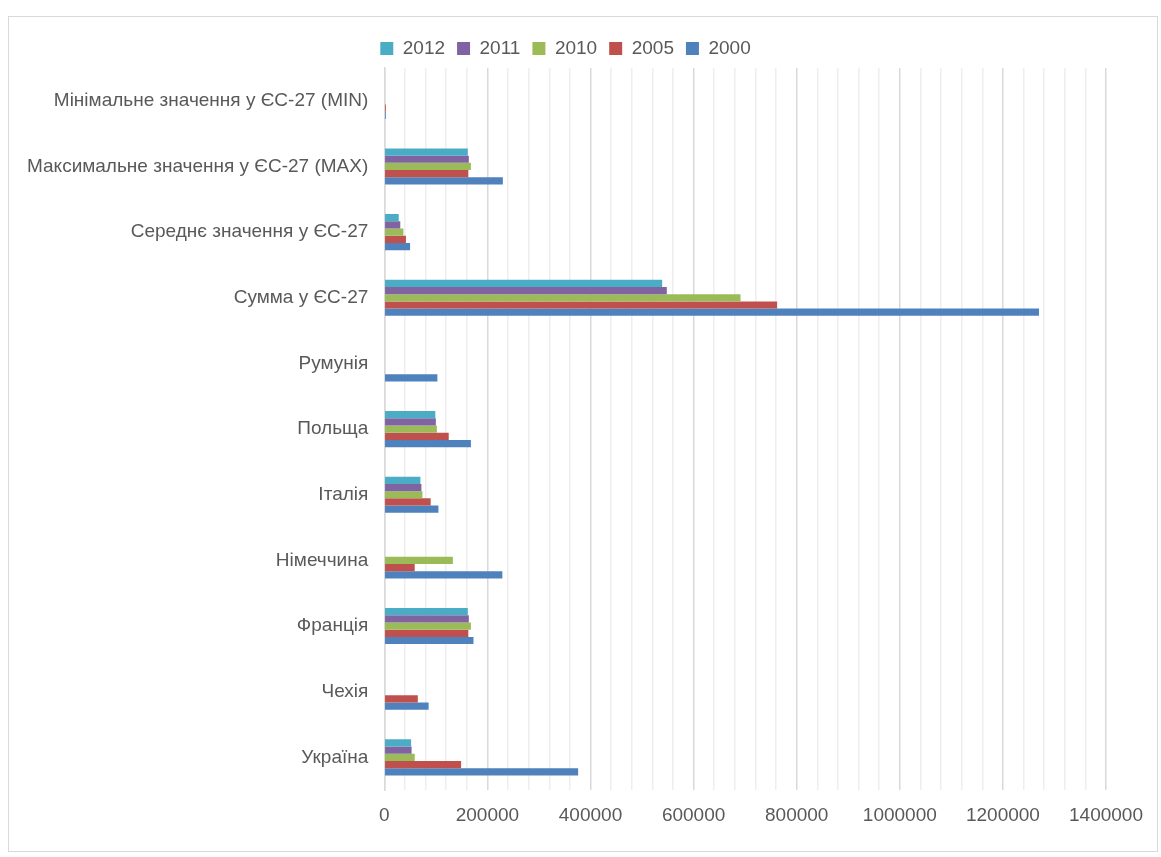 The image size is (1161, 857). I want to click on y-tick-label: Сумма у ЄС-27, so click(301, 297).